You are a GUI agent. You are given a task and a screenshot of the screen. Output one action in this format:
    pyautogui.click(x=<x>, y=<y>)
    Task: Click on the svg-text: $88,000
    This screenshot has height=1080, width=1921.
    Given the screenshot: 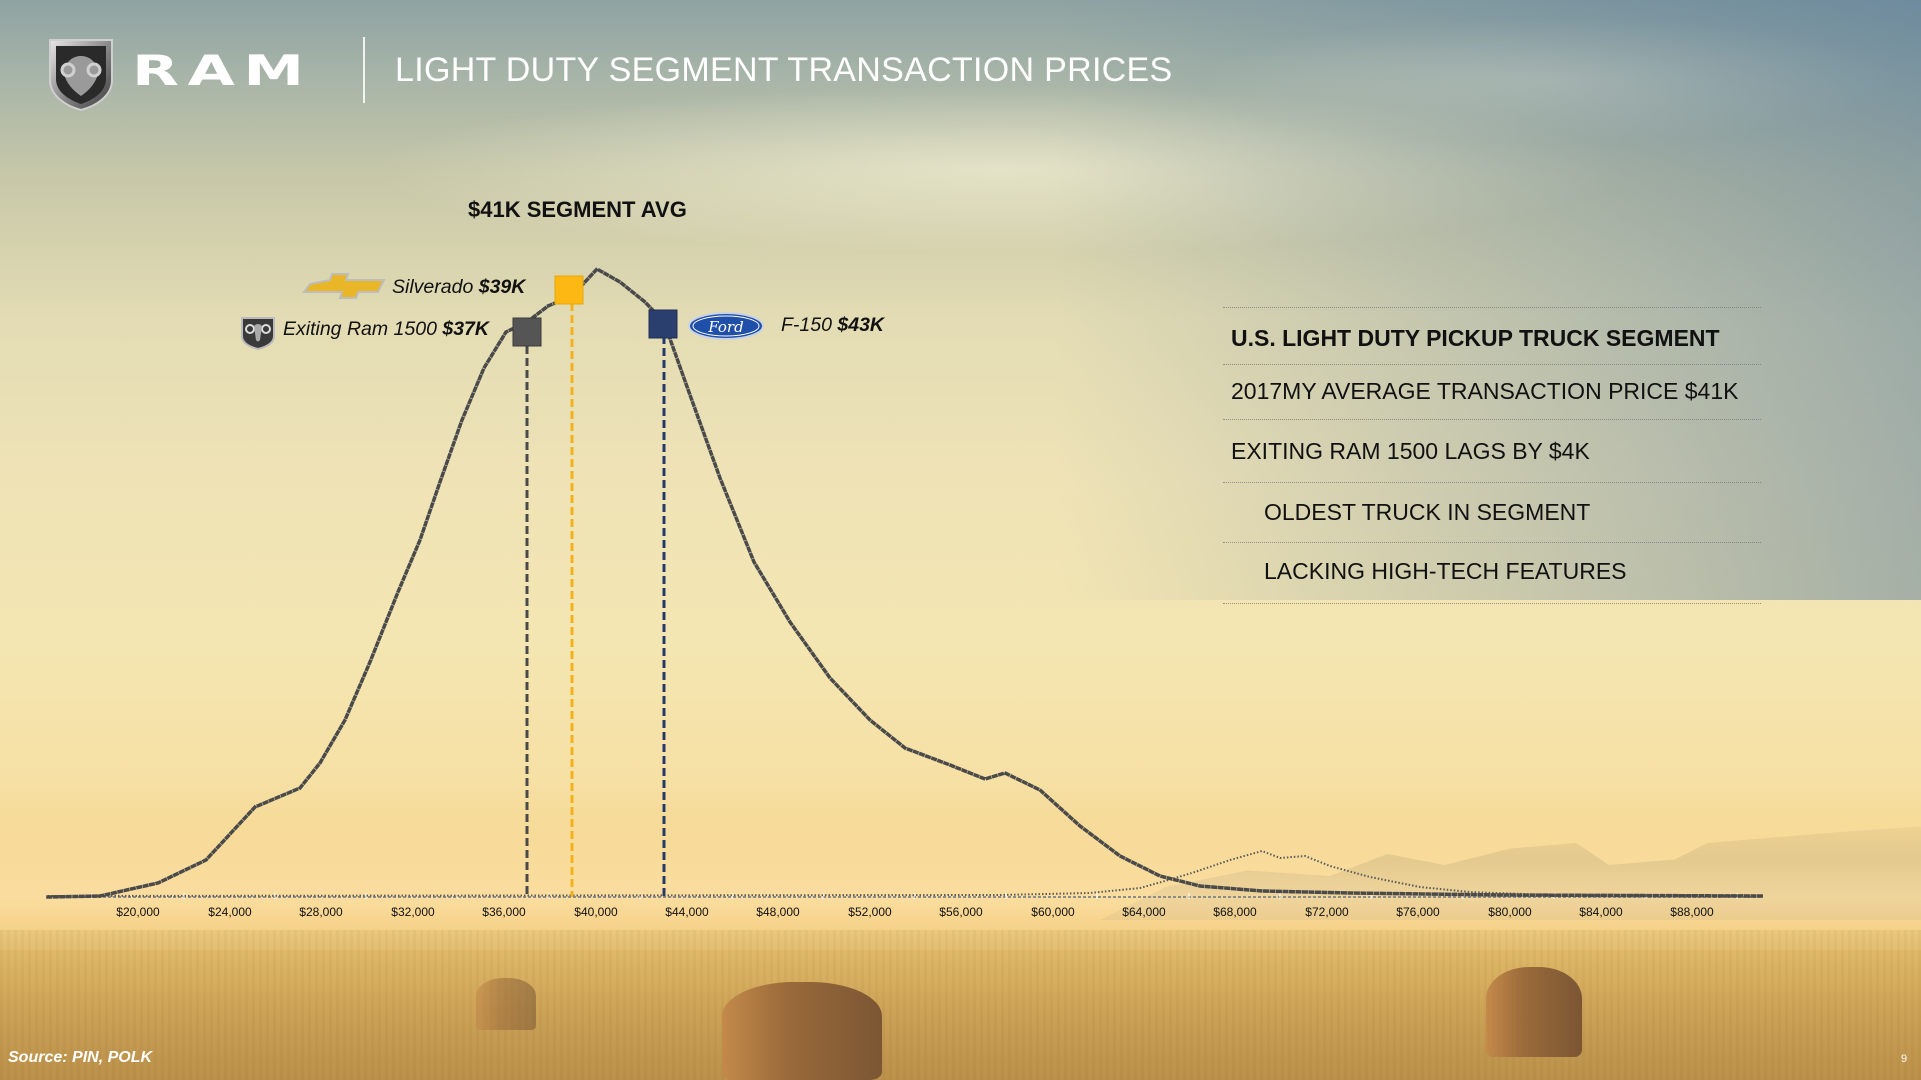 What is the action you would take?
    pyautogui.click(x=1692, y=912)
    